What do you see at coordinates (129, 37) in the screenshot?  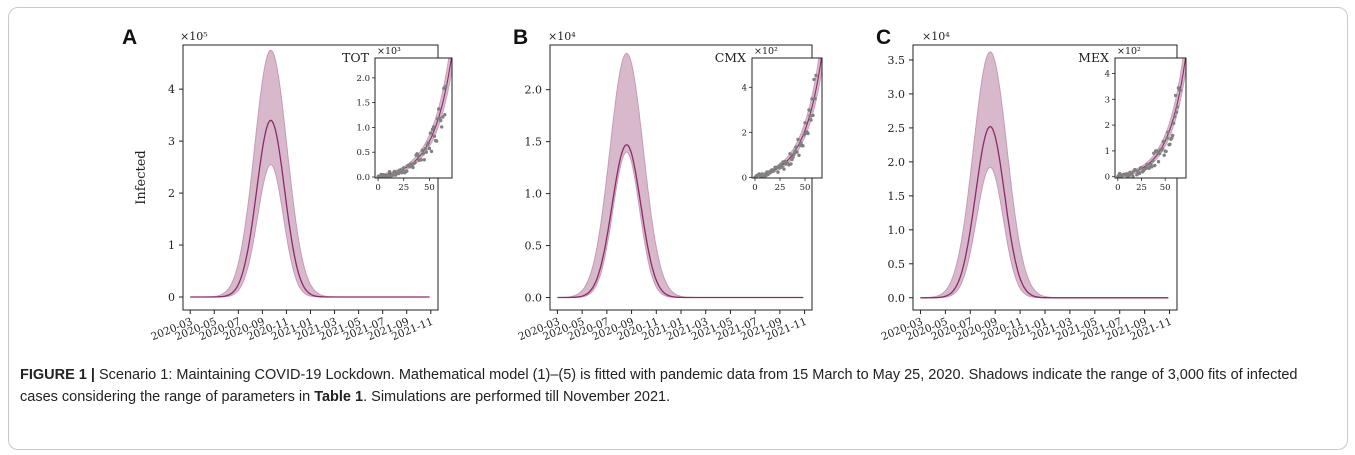 I see `panel-letter: A` at bounding box center [129, 37].